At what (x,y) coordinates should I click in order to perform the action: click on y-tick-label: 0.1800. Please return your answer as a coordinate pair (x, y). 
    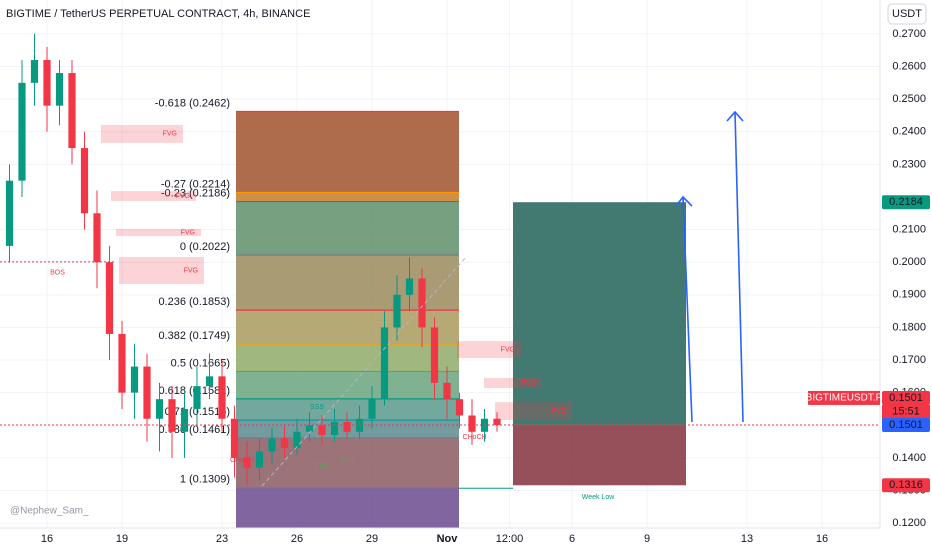
    Looking at the image, I should click on (909, 327).